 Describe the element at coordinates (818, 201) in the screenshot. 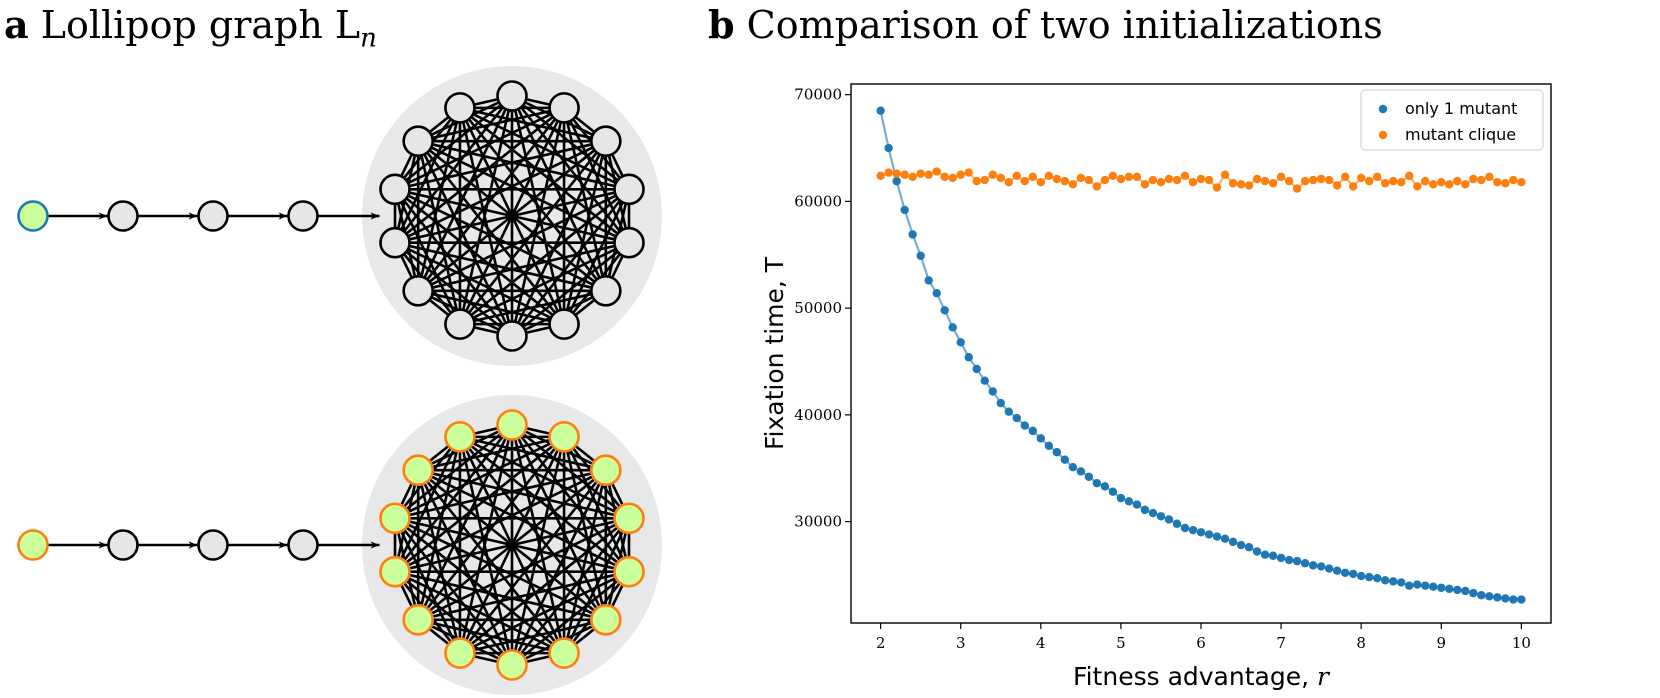

I see `y-tick-label: 60000` at that location.